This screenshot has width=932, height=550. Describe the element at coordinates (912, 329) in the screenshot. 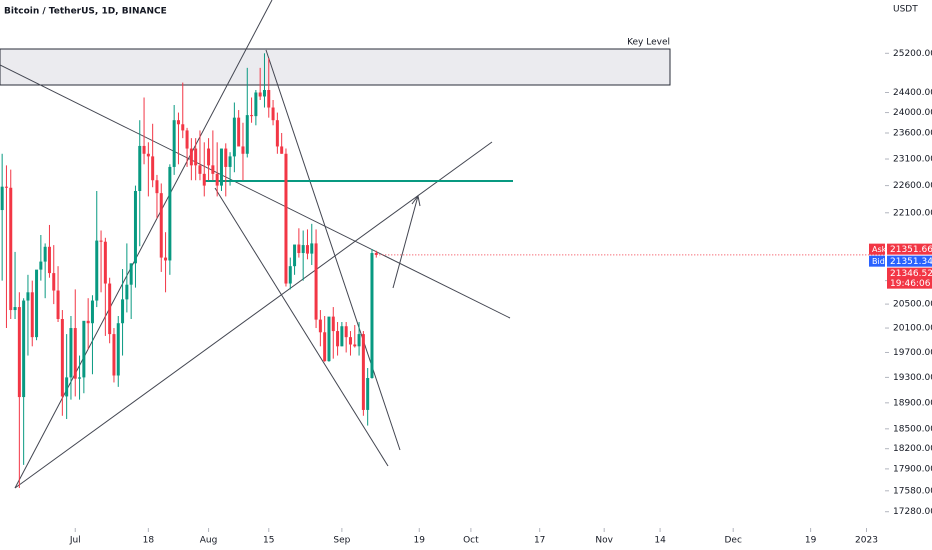

I see `y-tick-label: 20100.00` at that location.